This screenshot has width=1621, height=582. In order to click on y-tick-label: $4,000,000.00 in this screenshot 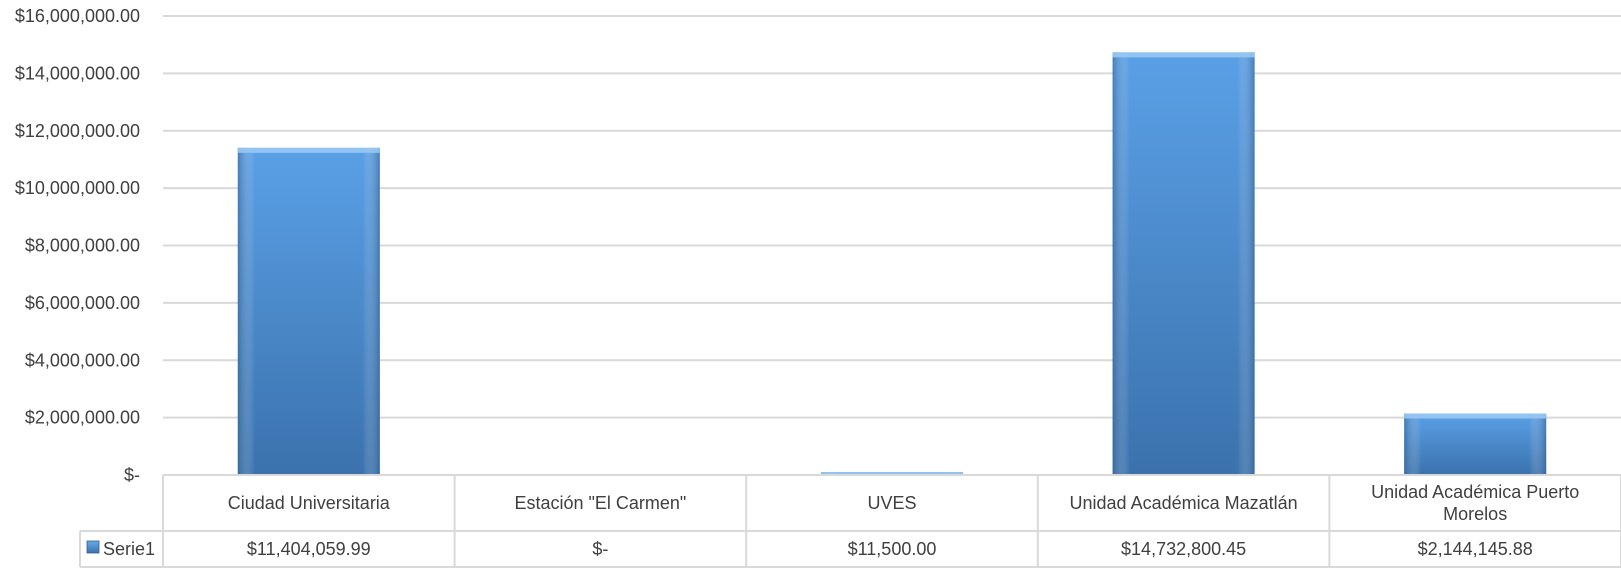, I will do `click(82, 360)`.